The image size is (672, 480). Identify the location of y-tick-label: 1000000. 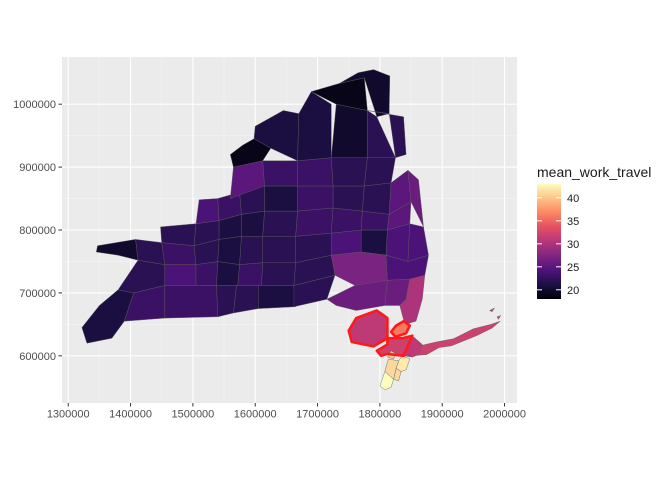
(34, 105).